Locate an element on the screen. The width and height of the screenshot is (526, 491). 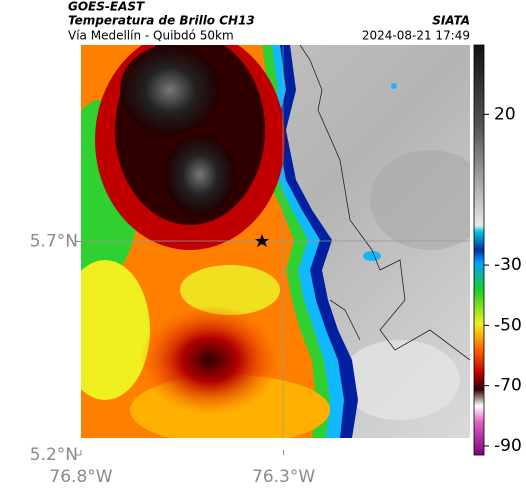
title: GOES-EAST is located at coordinates (106, 7).